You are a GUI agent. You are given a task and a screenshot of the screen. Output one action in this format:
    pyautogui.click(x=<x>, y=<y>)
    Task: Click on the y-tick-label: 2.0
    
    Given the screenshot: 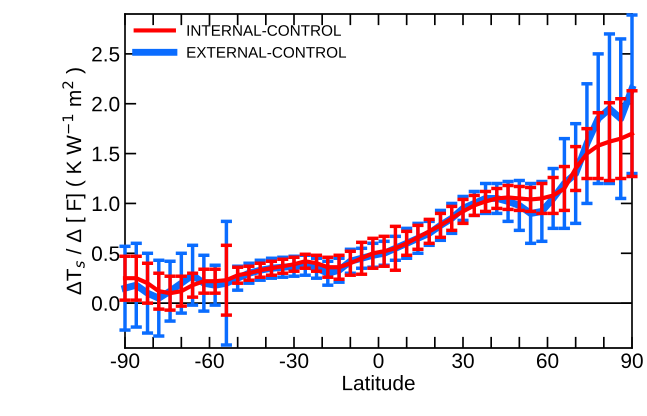 What is the action you would take?
    pyautogui.click(x=106, y=104)
    